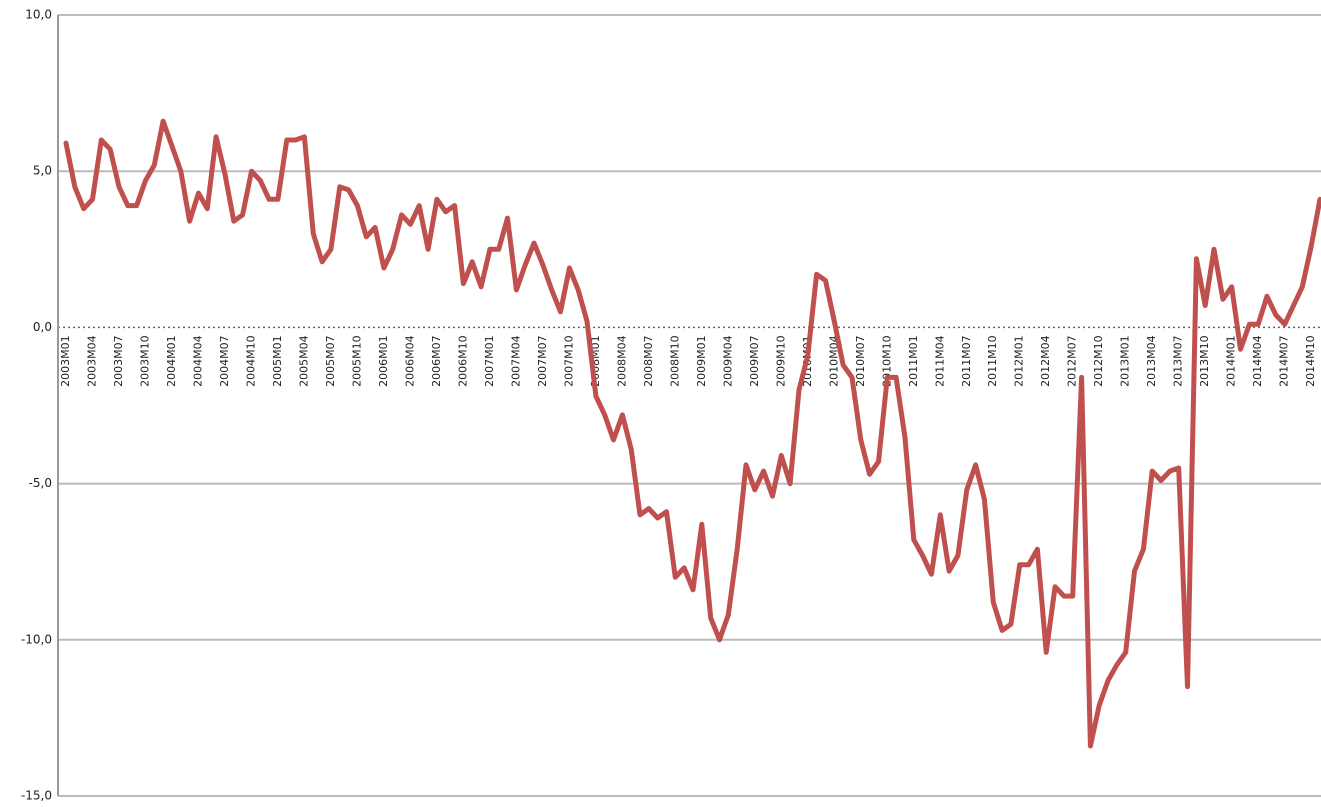  Describe the element at coordinates (568, 360) in the screenshot. I see `x-tick-label: 2007M10` at that location.